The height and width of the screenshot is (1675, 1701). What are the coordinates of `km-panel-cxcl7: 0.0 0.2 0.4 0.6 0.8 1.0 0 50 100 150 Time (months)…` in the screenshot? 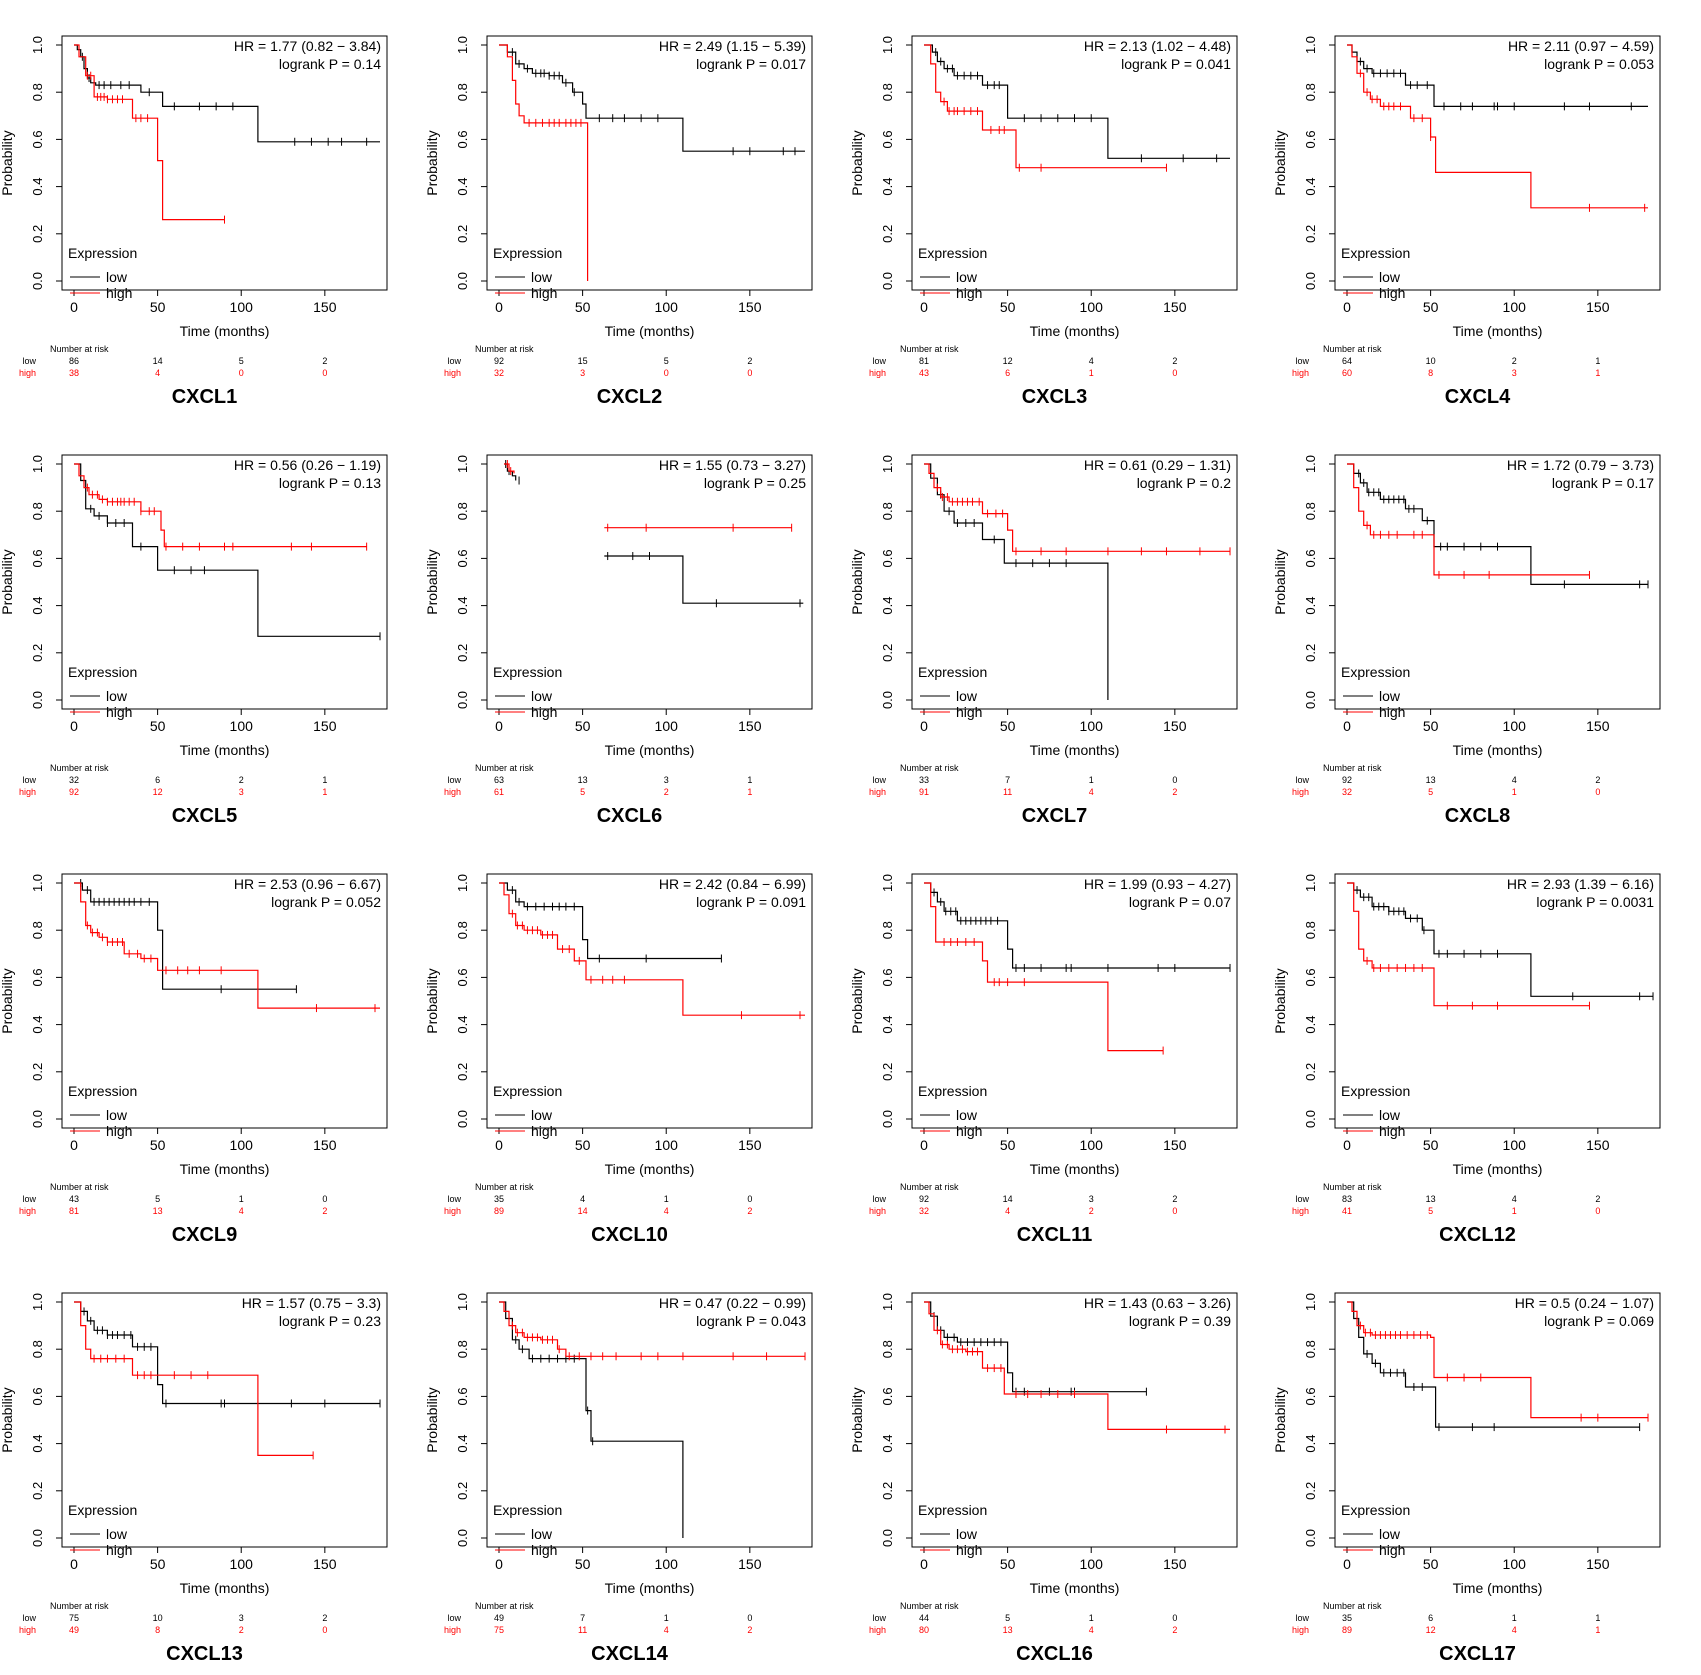 It's located at (1043, 640).